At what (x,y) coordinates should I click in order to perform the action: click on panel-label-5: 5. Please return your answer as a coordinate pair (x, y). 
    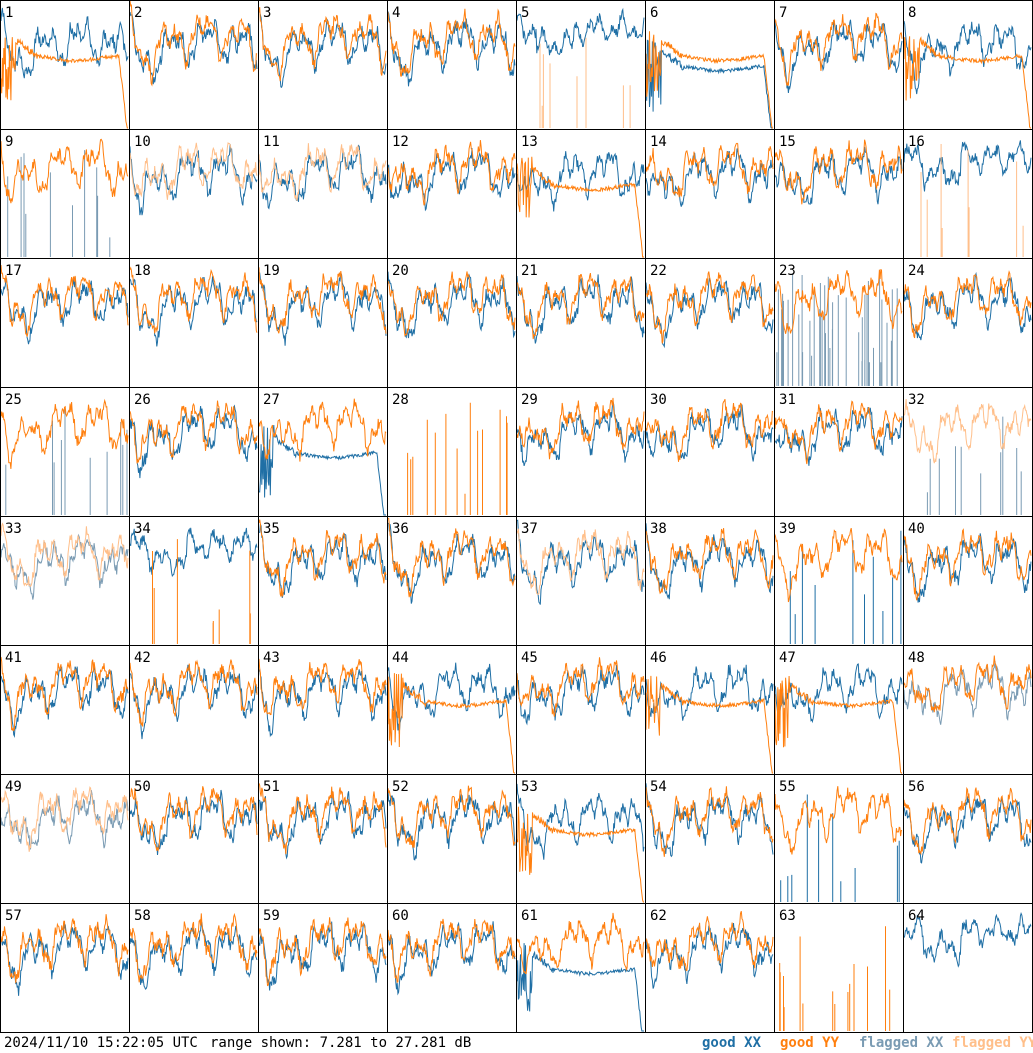
    Looking at the image, I should click on (525, 13).